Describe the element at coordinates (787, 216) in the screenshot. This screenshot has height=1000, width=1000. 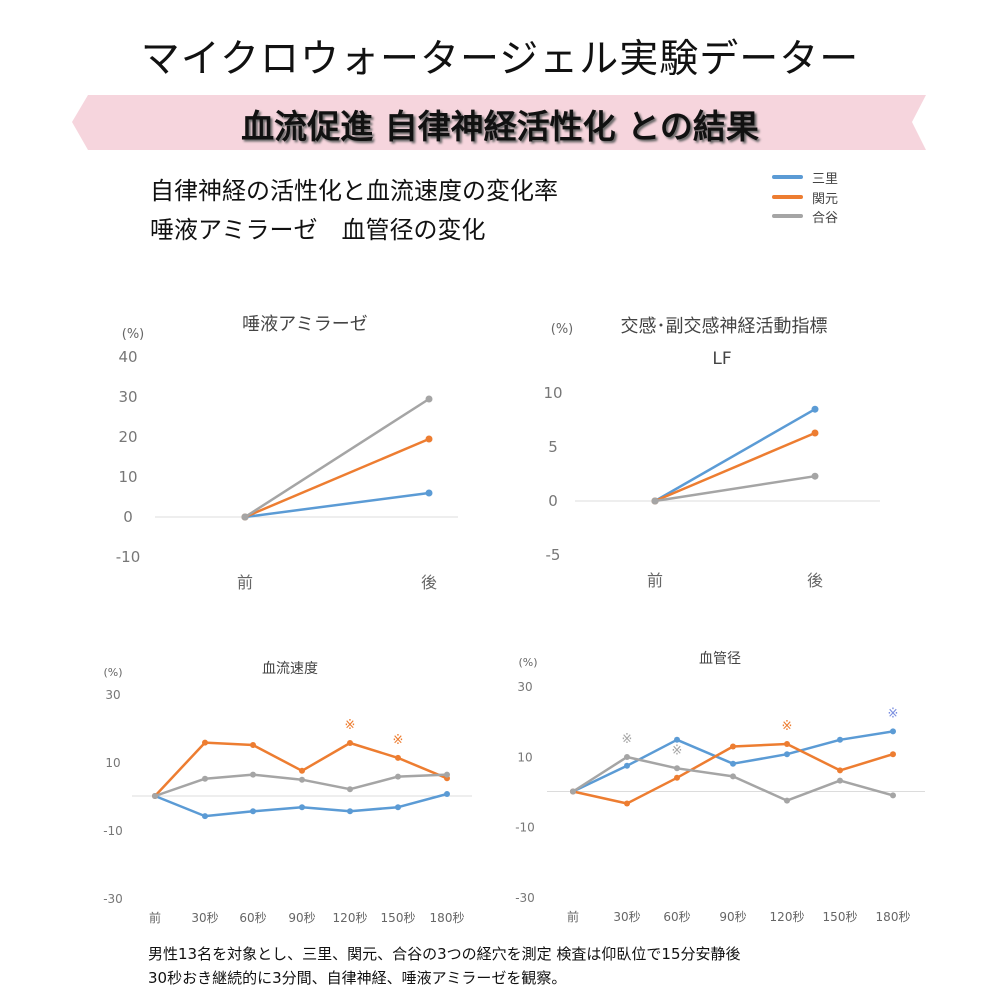
I see `legend-swatch-goukoku` at that location.